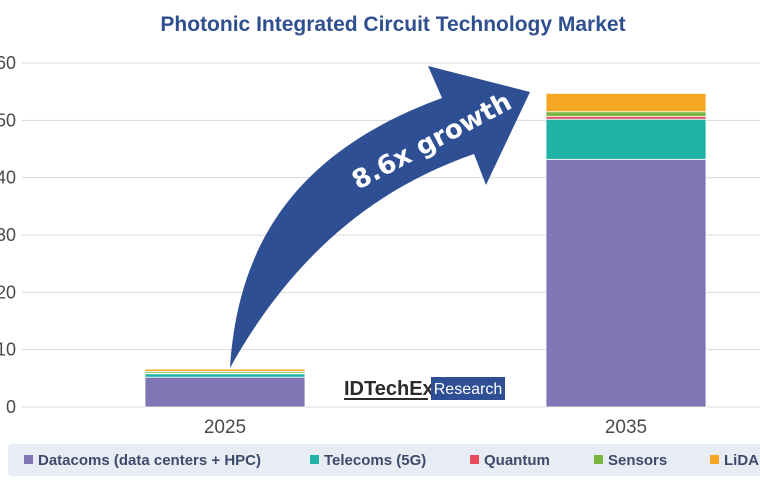  What do you see at coordinates (8, 120) in the screenshot?
I see `y-tick-label: 50` at bounding box center [8, 120].